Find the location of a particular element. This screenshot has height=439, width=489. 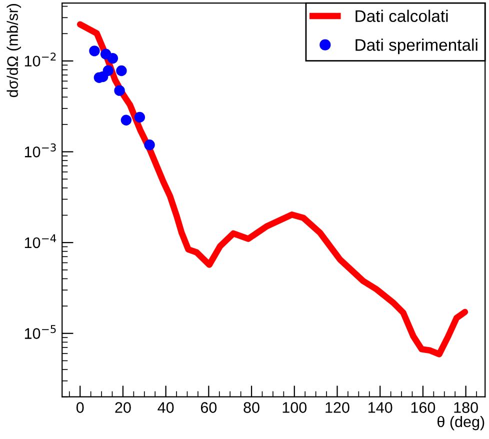

x-tick-label: 80 is located at coordinates (252, 407).